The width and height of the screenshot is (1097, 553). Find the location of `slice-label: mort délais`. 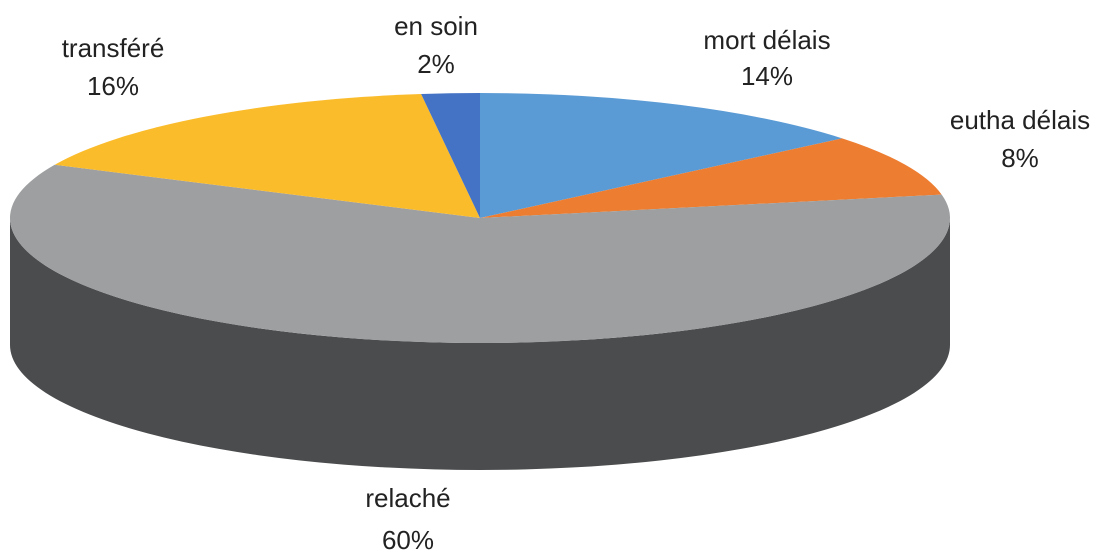

slice-label: mort délais is located at coordinates (766, 40).